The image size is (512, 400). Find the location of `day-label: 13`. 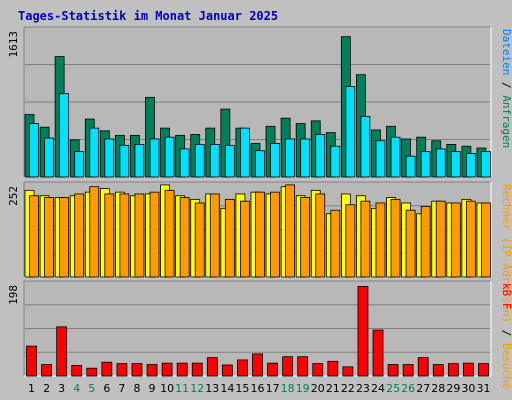

day-label: 13 is located at coordinates (212, 388).